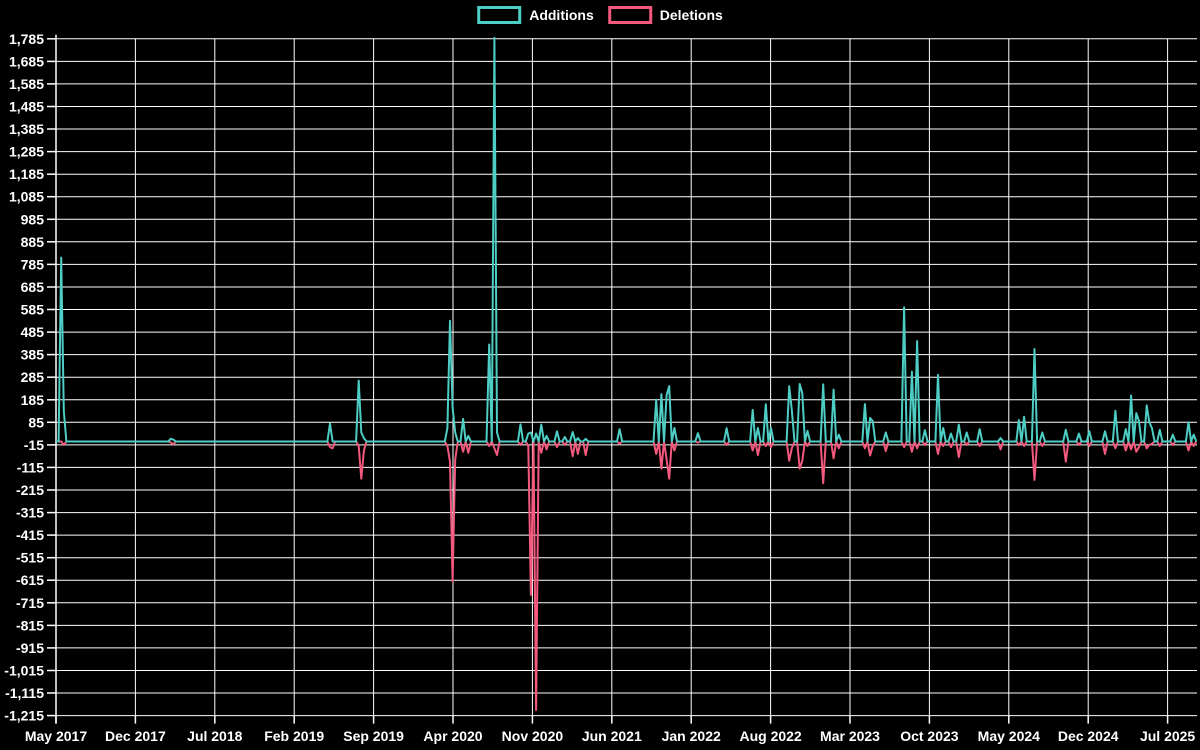 This screenshot has width=1200, height=750. I want to click on svg-text: Feb 2019, so click(294, 736).